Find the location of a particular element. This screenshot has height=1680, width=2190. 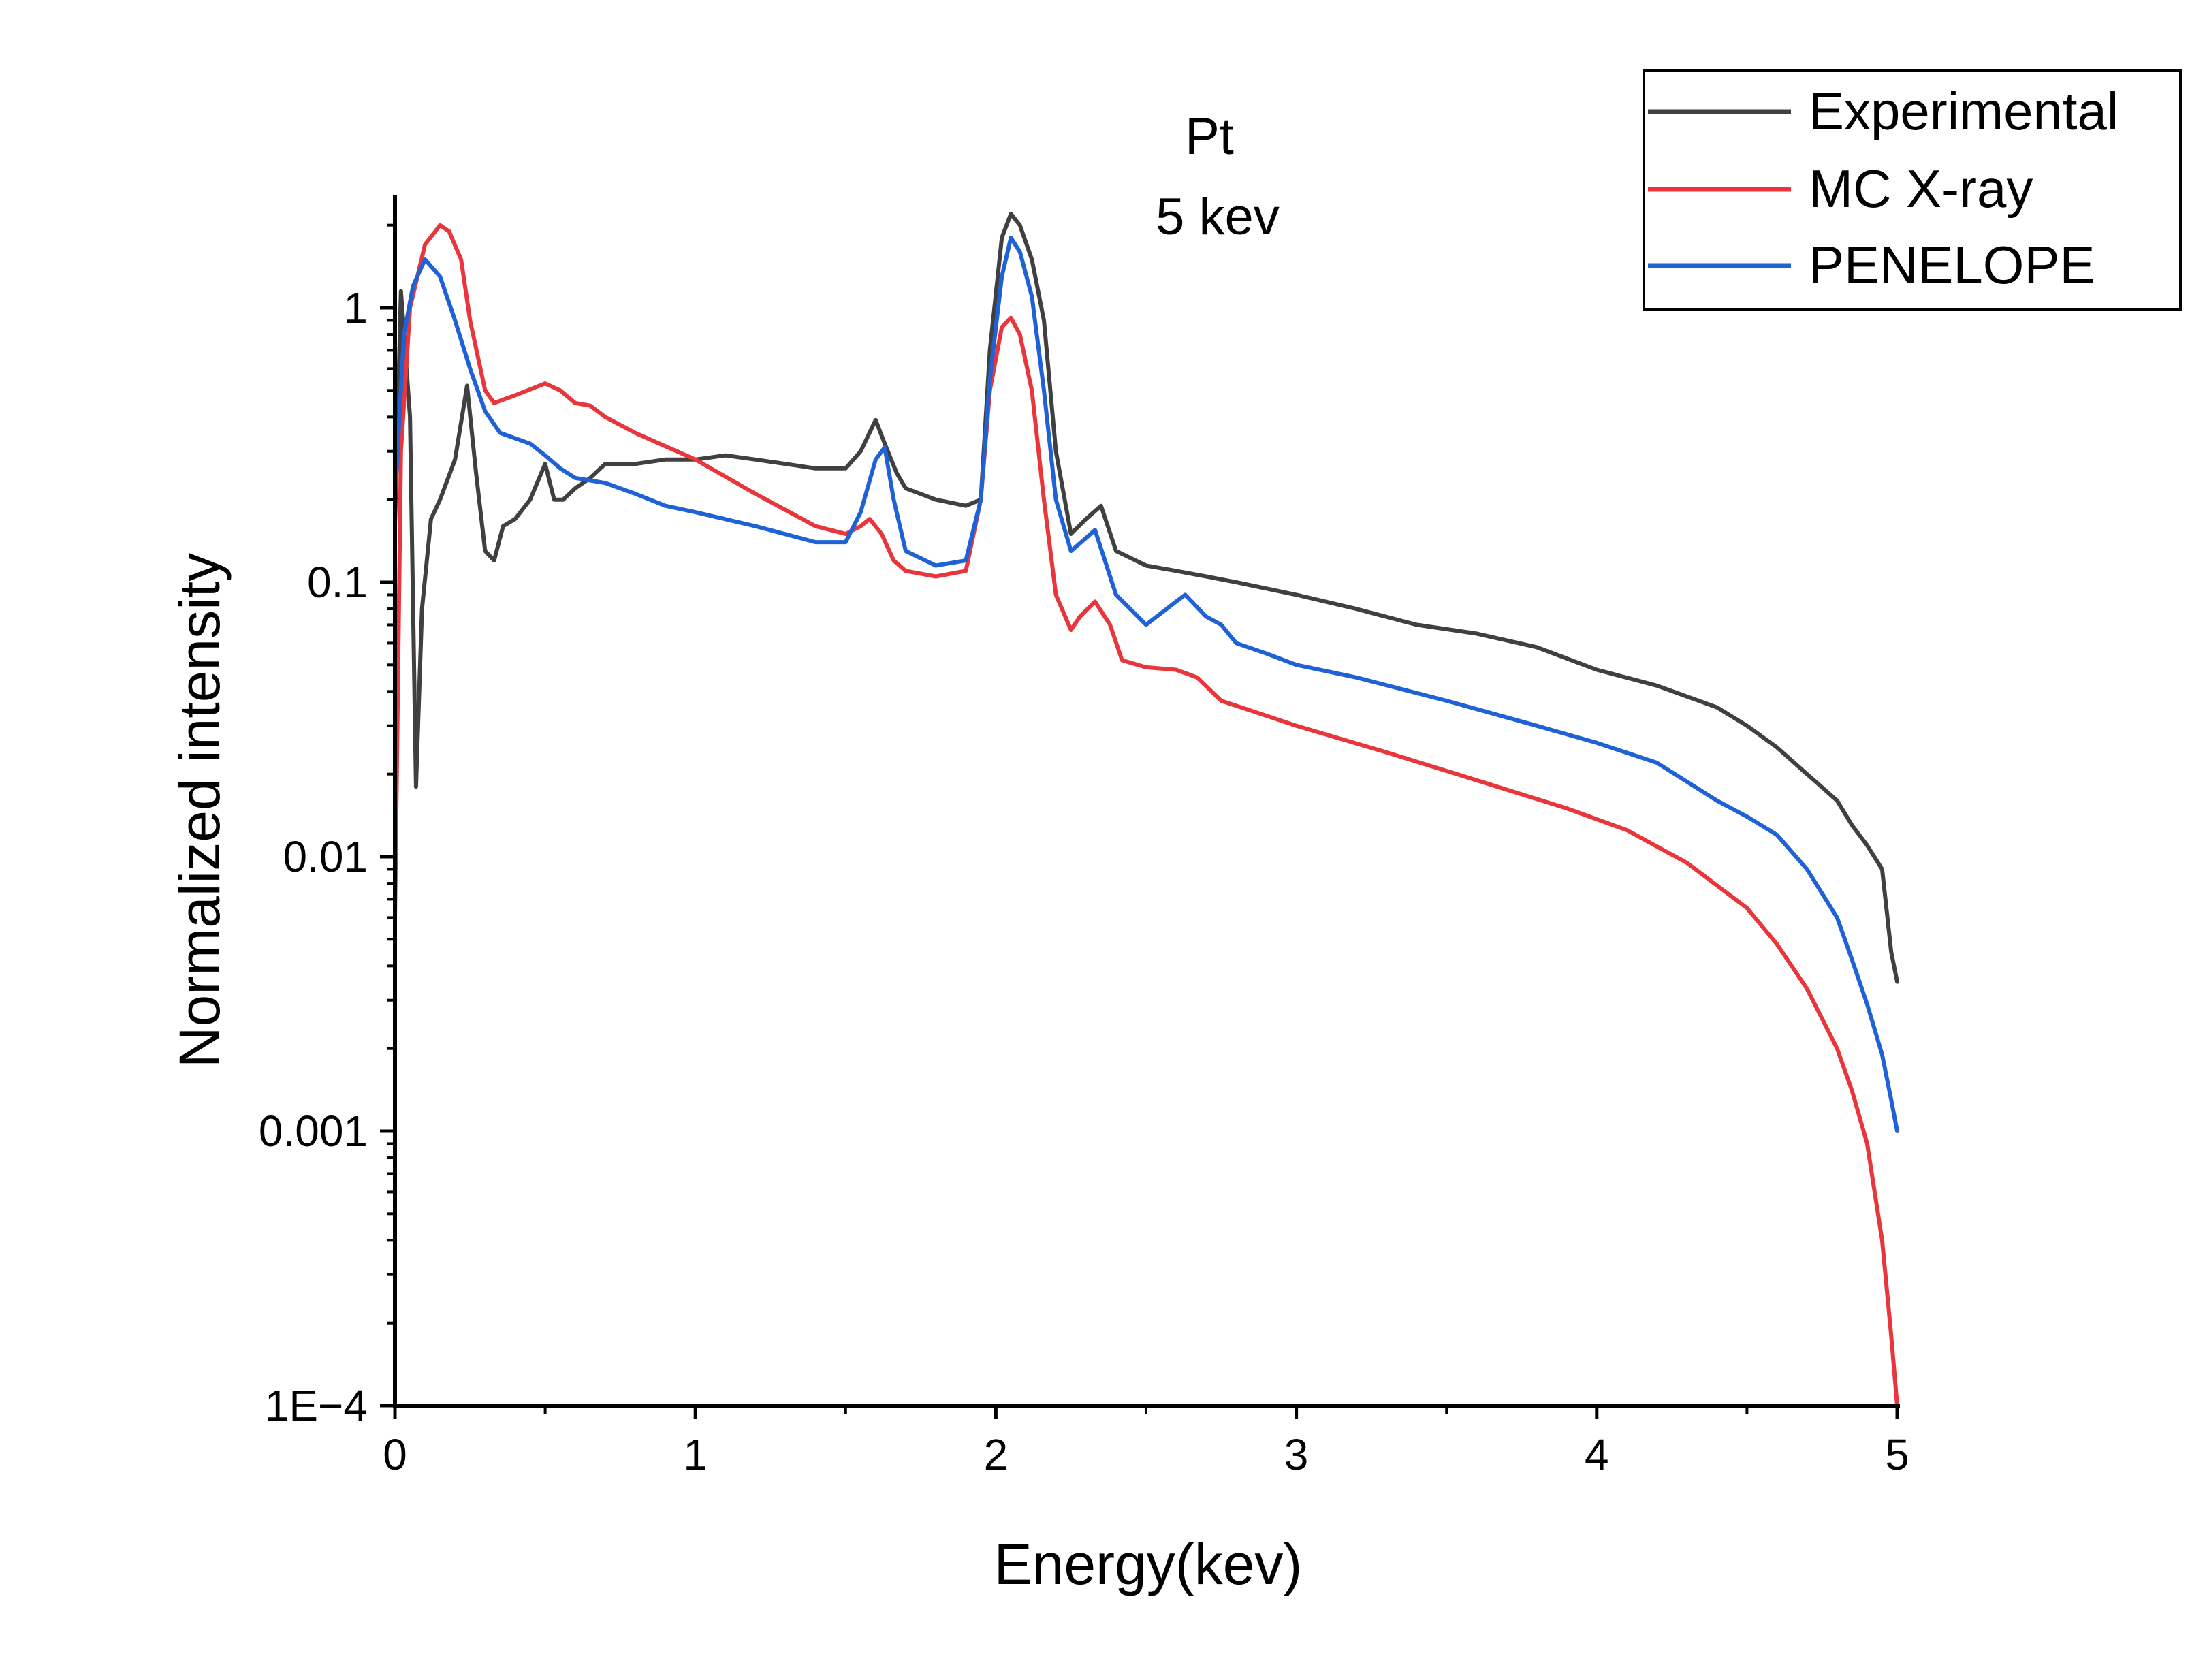

chart-subtitle: 5 kev is located at coordinates (1218, 217).